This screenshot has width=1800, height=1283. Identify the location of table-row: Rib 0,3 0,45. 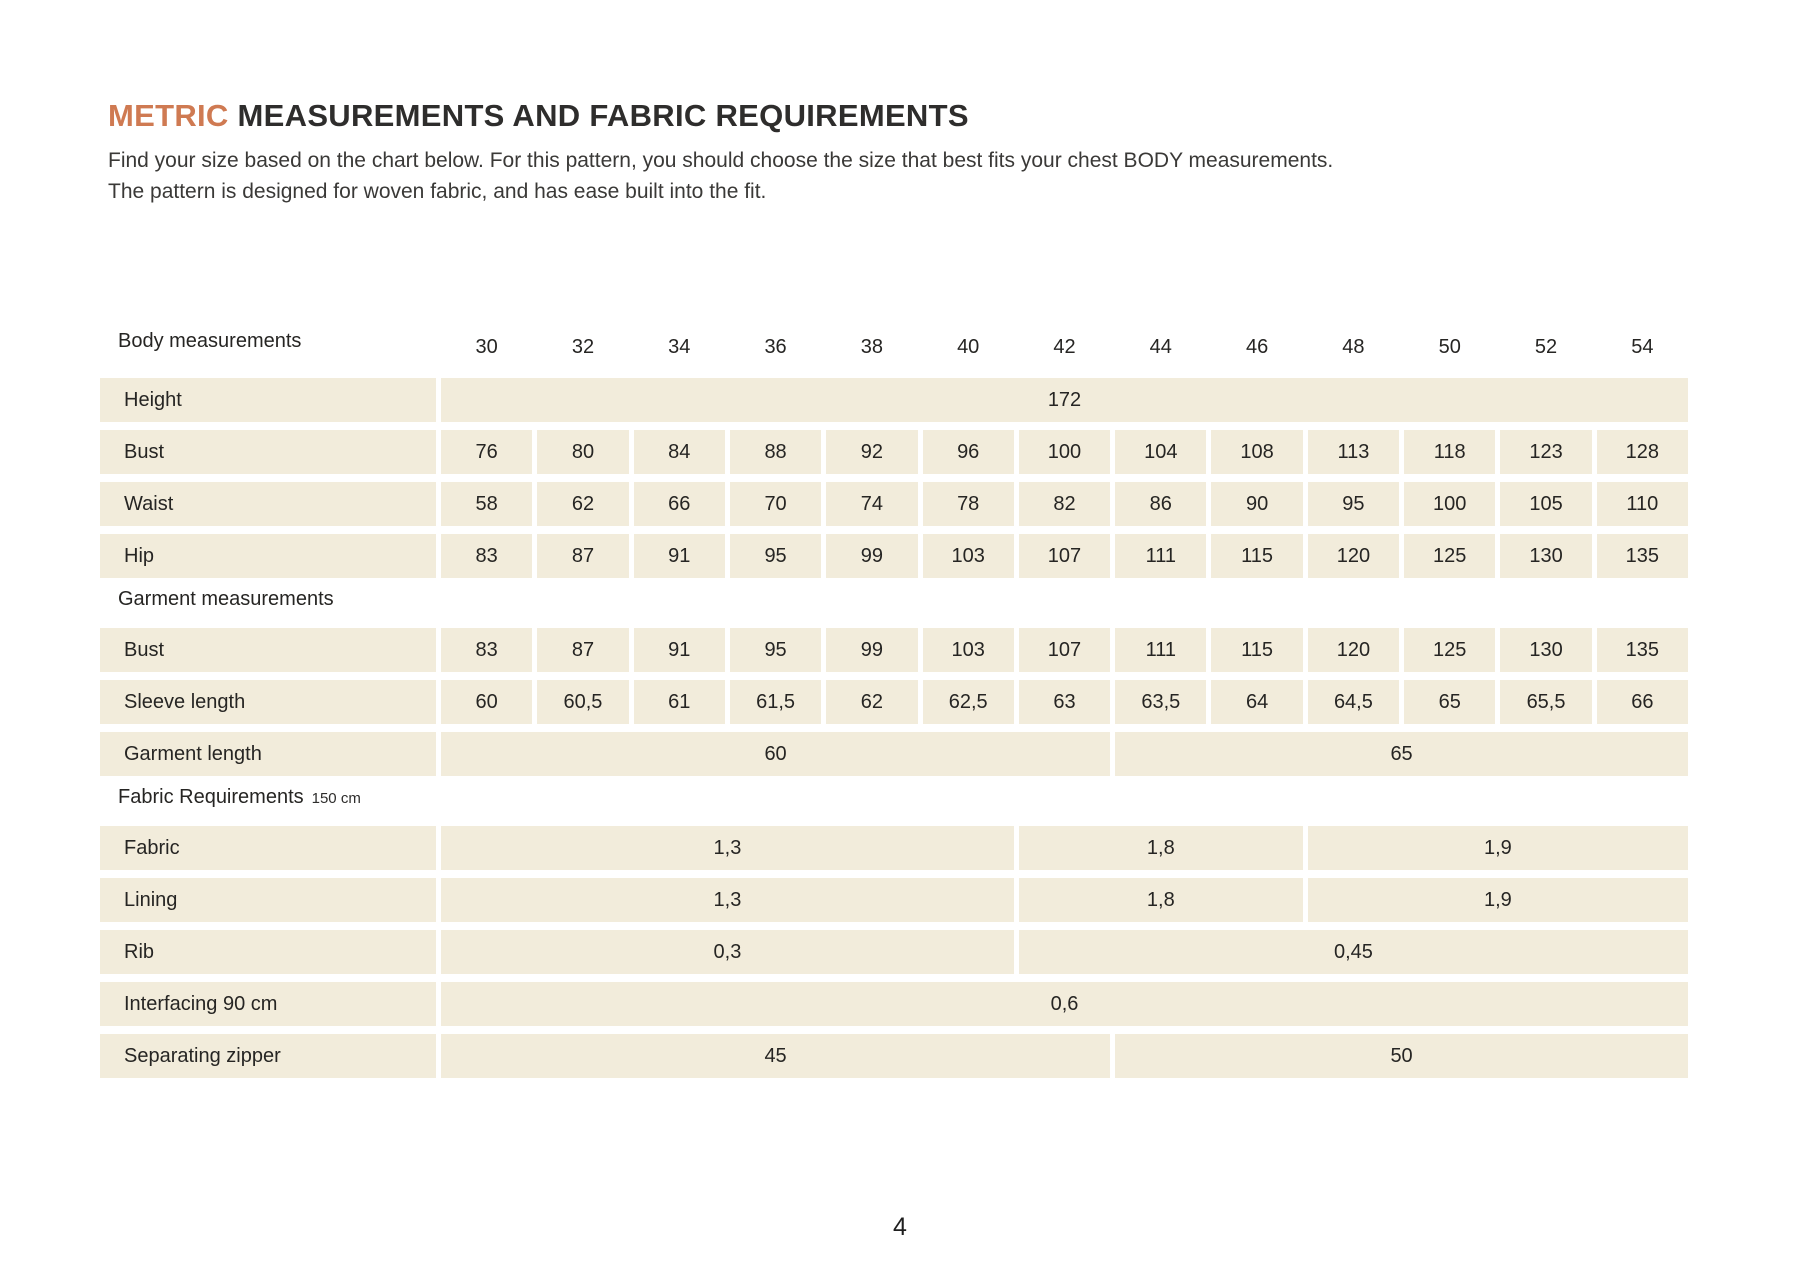
(894, 952).